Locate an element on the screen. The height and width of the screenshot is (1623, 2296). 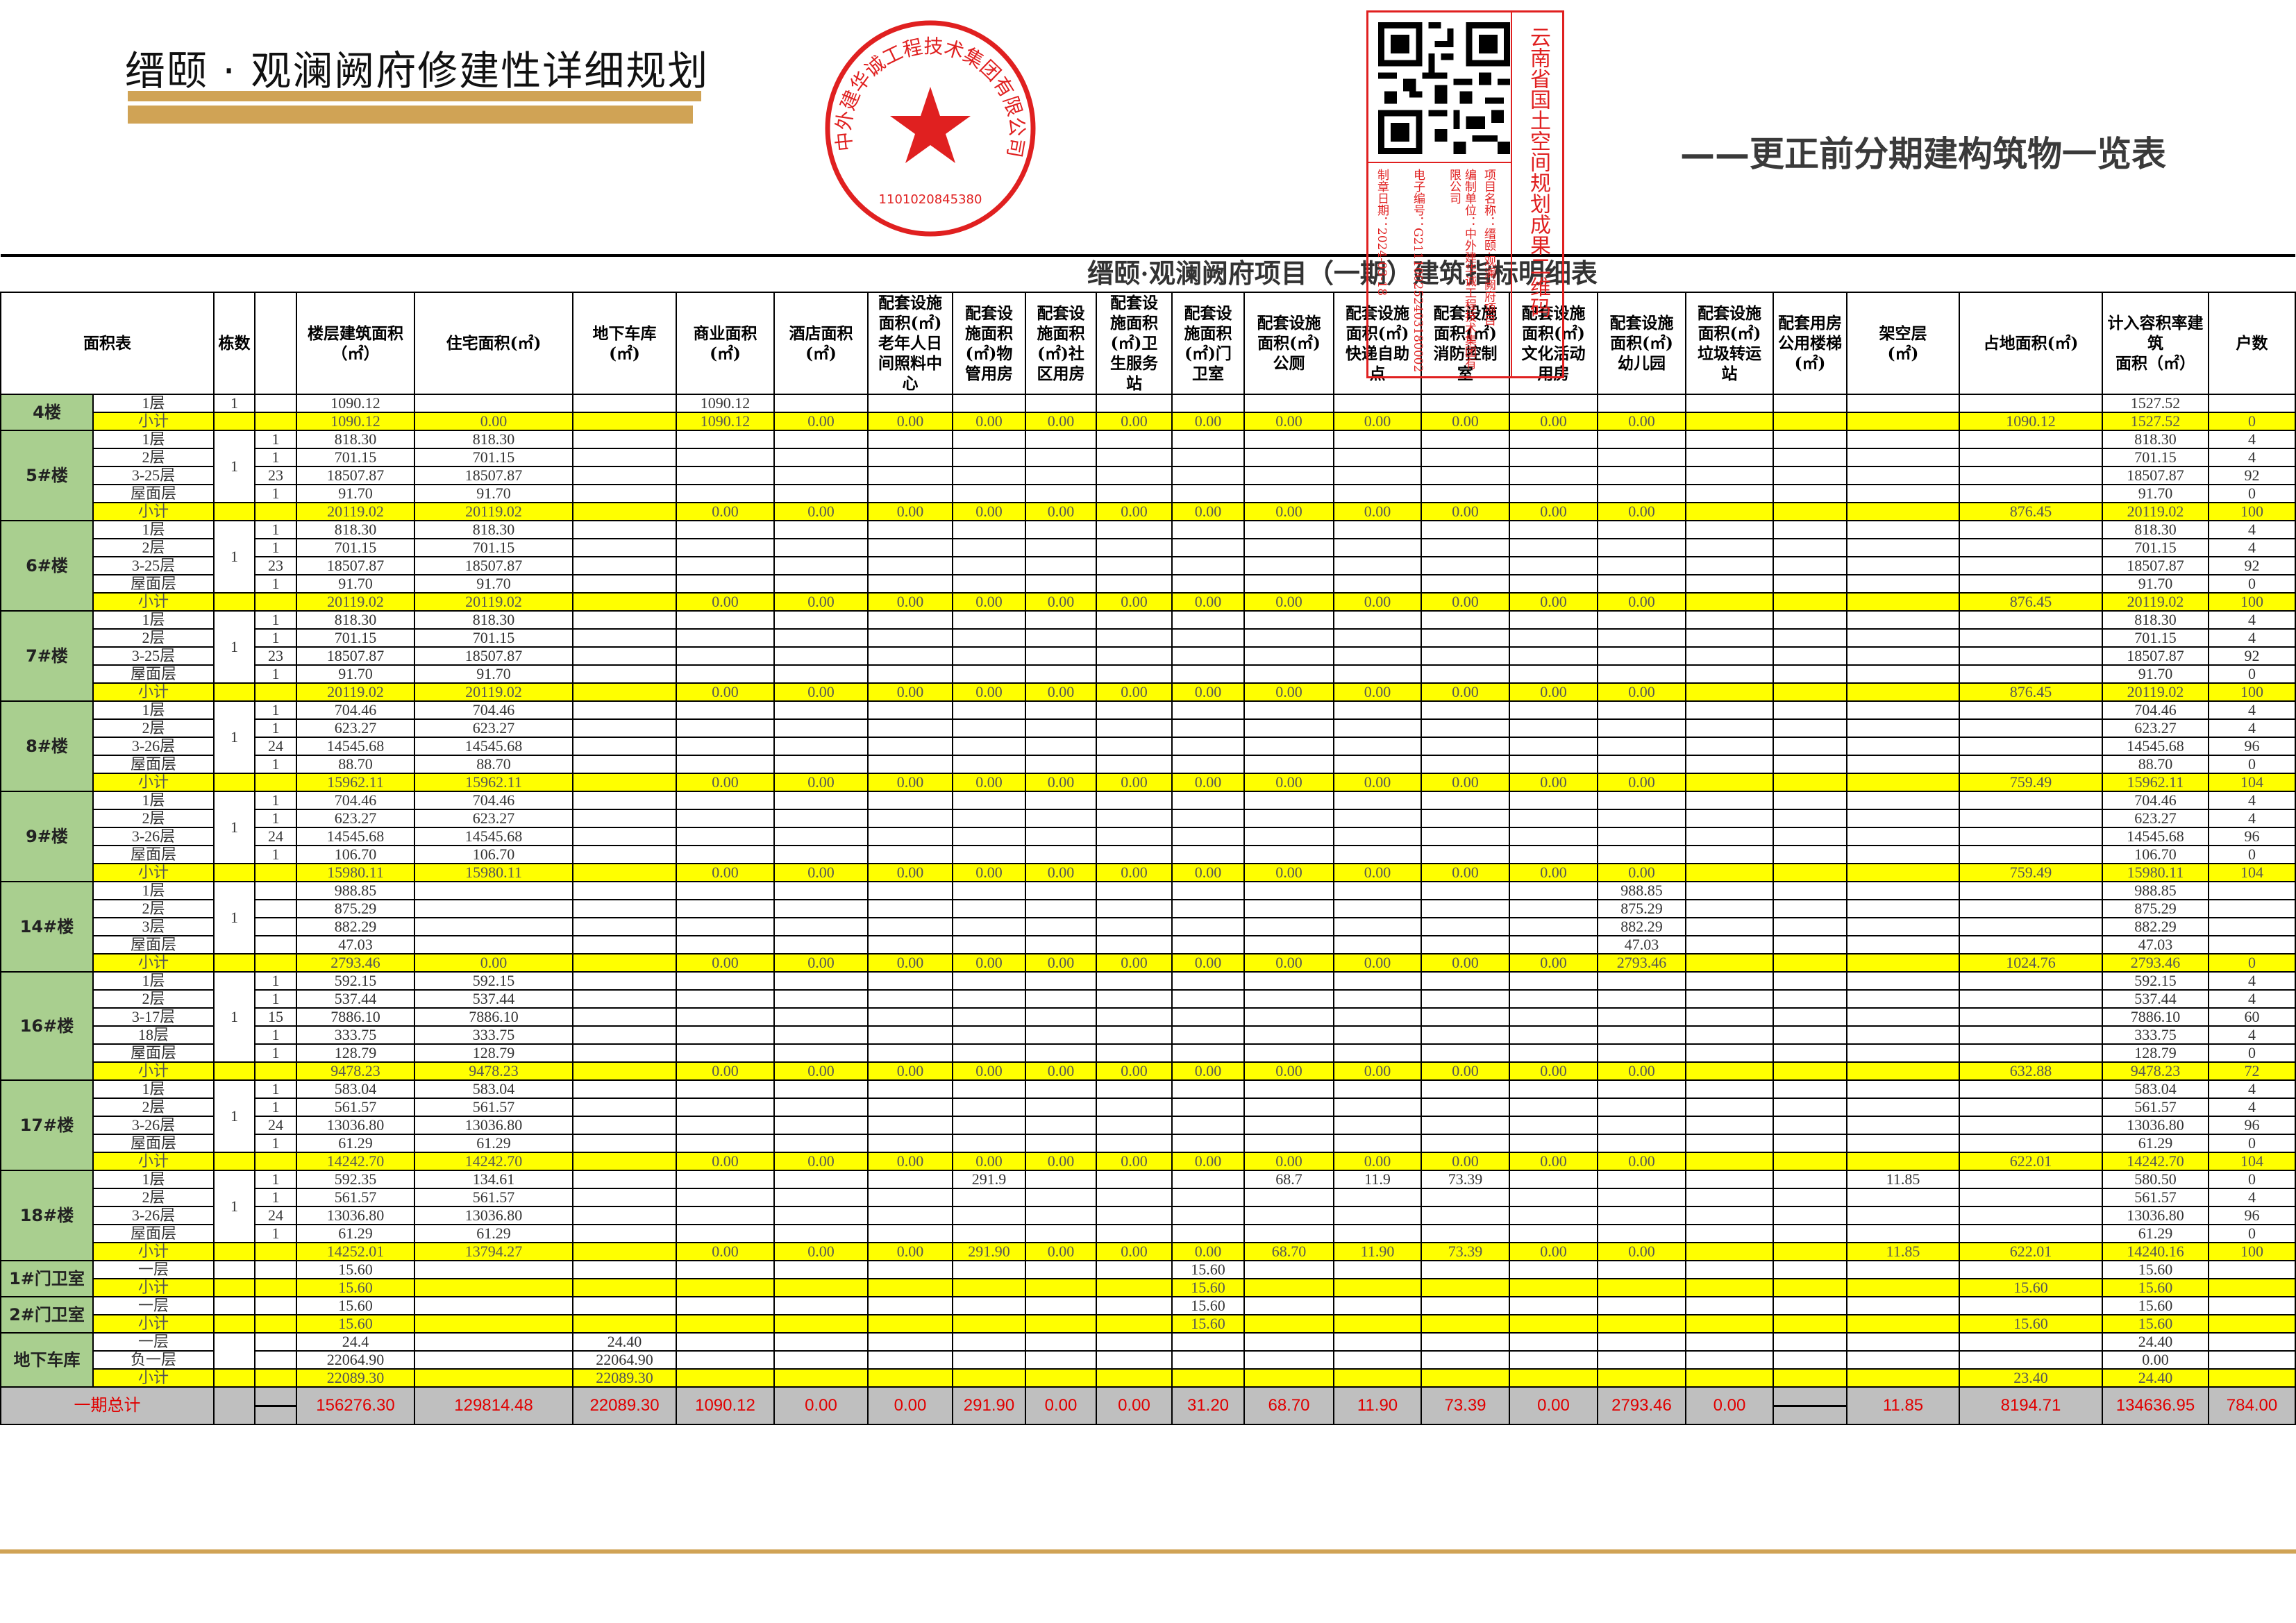
cell-value: 291.9 is located at coordinates (989, 1179).